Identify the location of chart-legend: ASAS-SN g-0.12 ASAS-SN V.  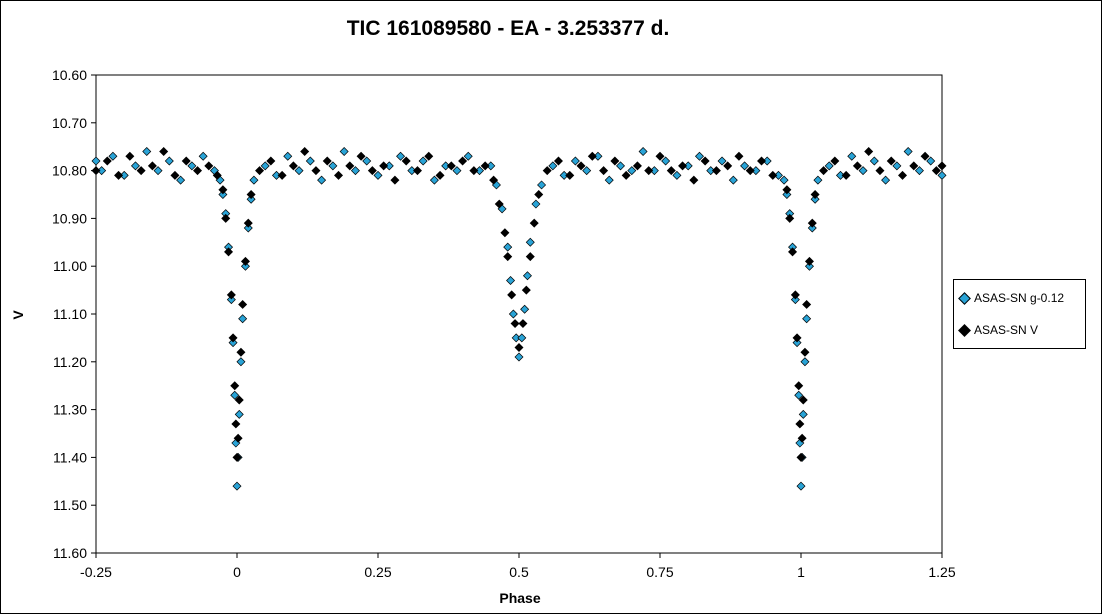
(1019, 314).